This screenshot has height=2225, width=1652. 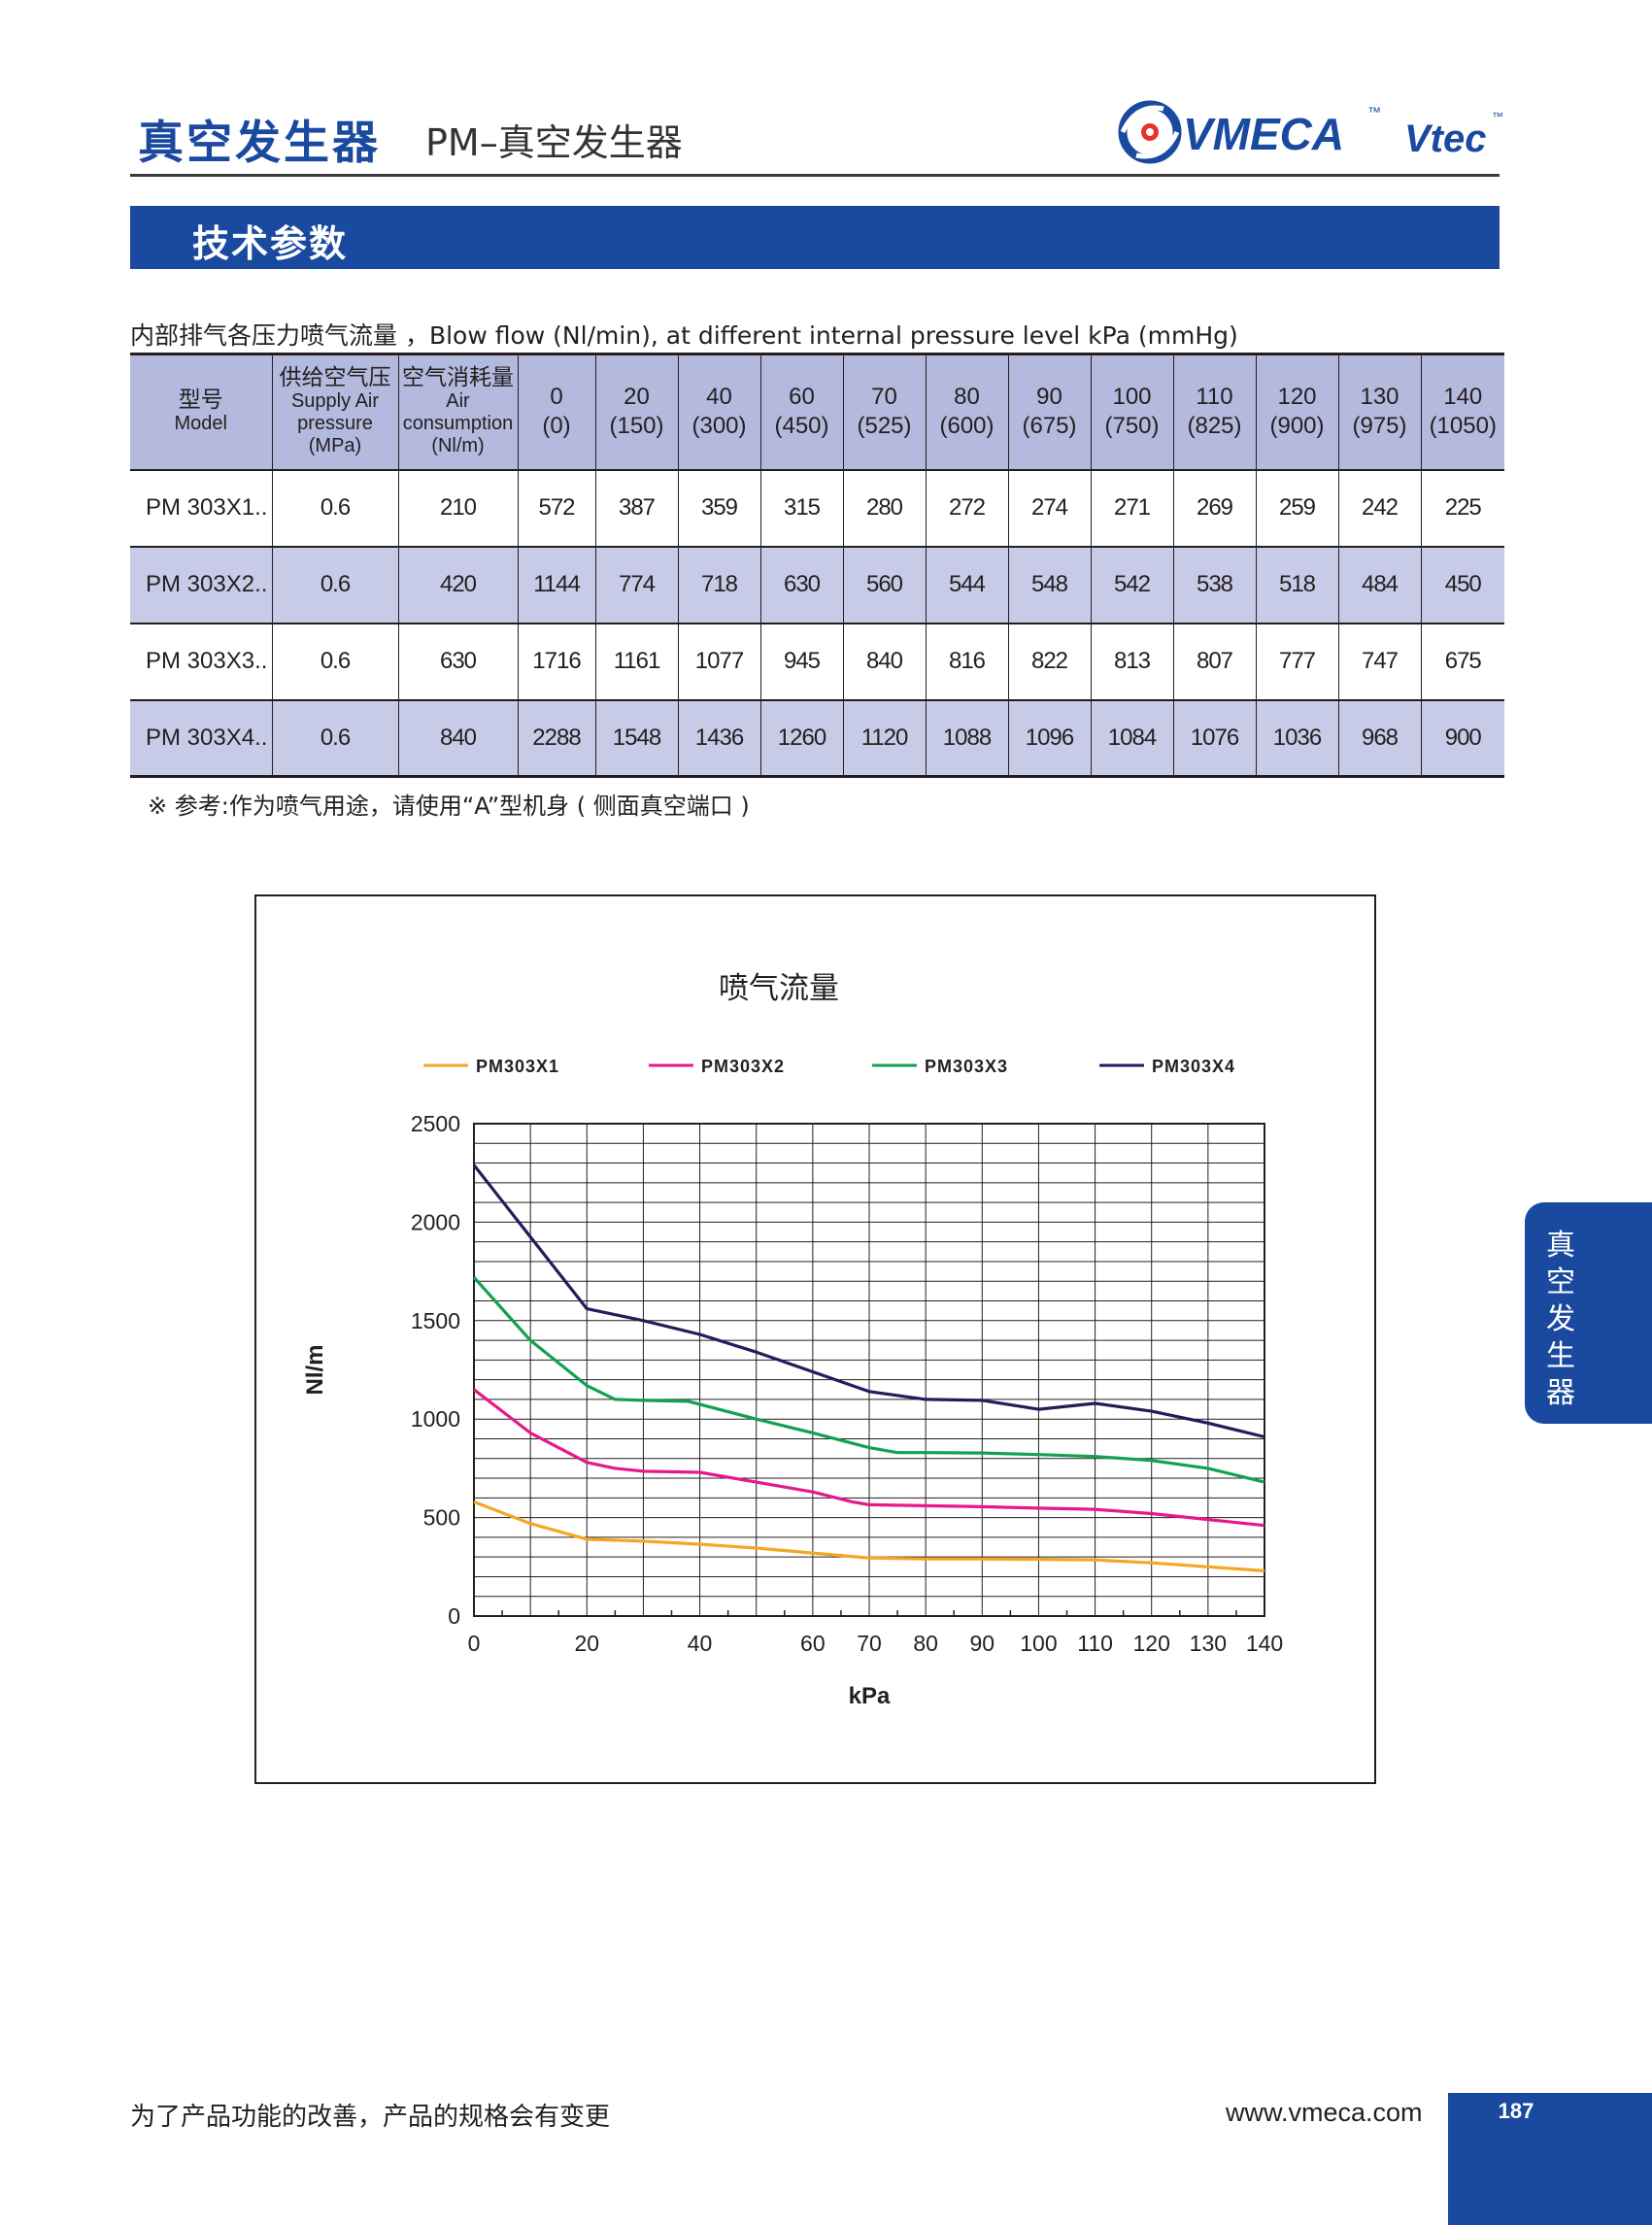 What do you see at coordinates (435, 1123) in the screenshot?
I see `y-tick-label: 2500` at bounding box center [435, 1123].